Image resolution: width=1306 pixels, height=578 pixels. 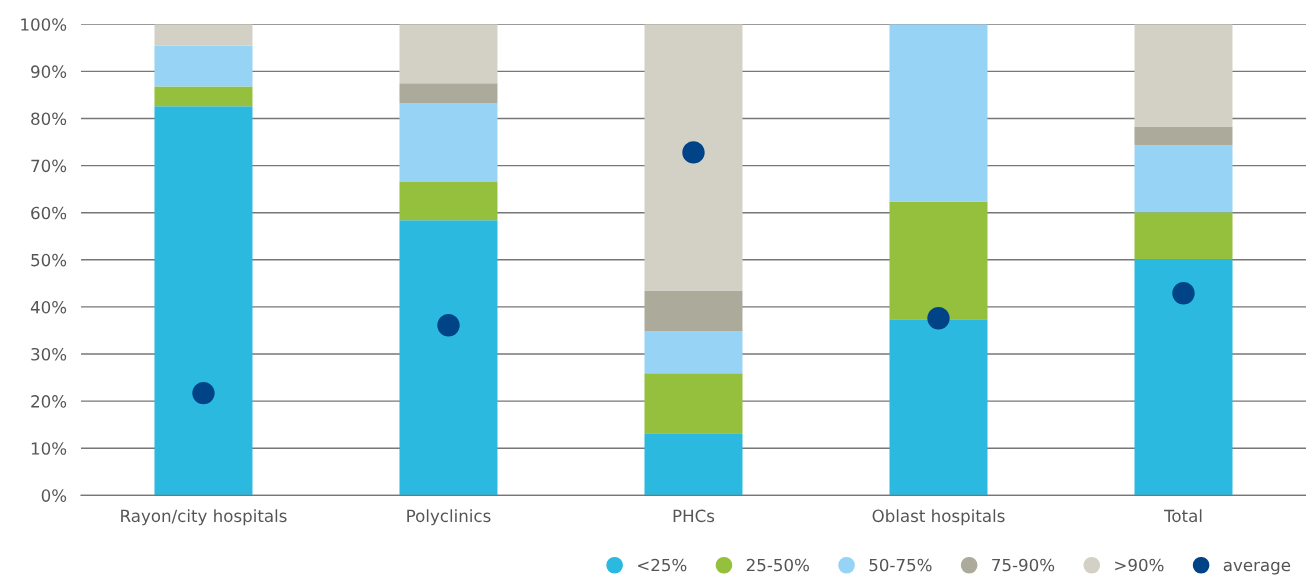 I want to click on x-tick-label: Rayon/city hospitals, so click(x=204, y=517).